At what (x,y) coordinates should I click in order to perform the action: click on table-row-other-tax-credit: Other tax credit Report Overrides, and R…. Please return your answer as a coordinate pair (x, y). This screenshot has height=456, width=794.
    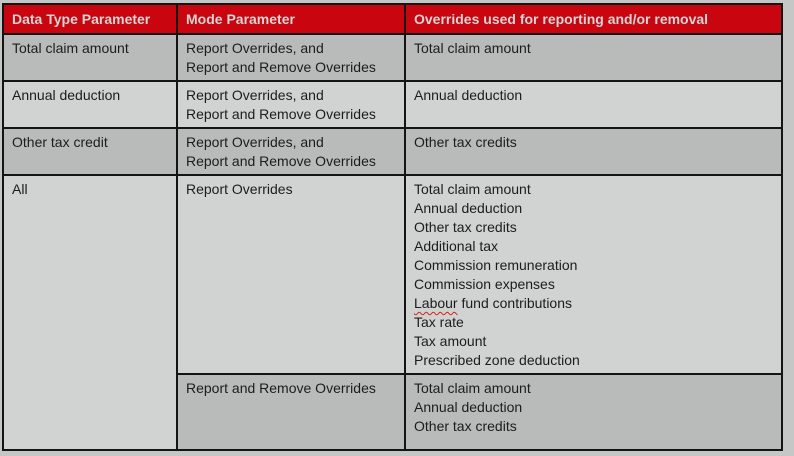
    Looking at the image, I should click on (392, 151).